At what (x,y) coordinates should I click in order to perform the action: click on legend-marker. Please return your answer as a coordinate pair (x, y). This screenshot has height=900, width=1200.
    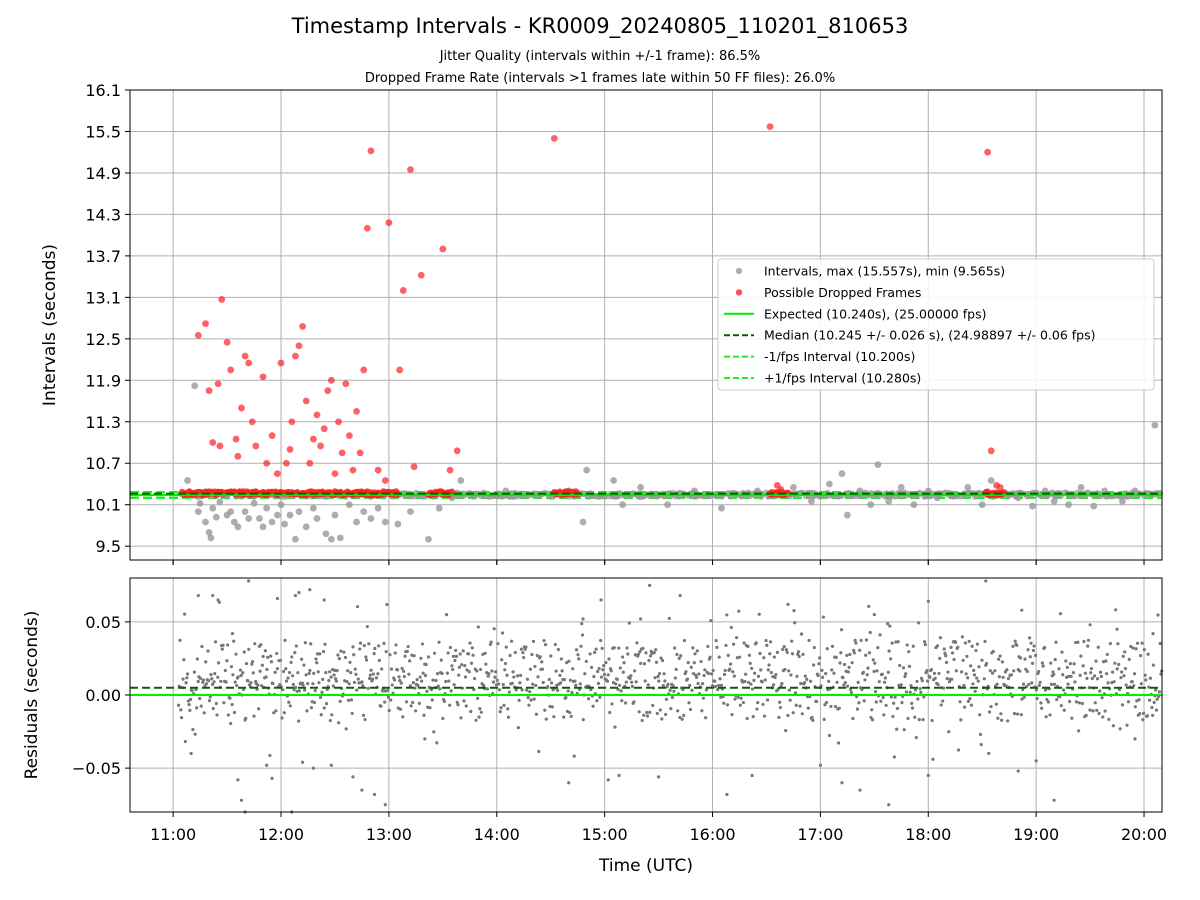
    Looking at the image, I should click on (739, 292).